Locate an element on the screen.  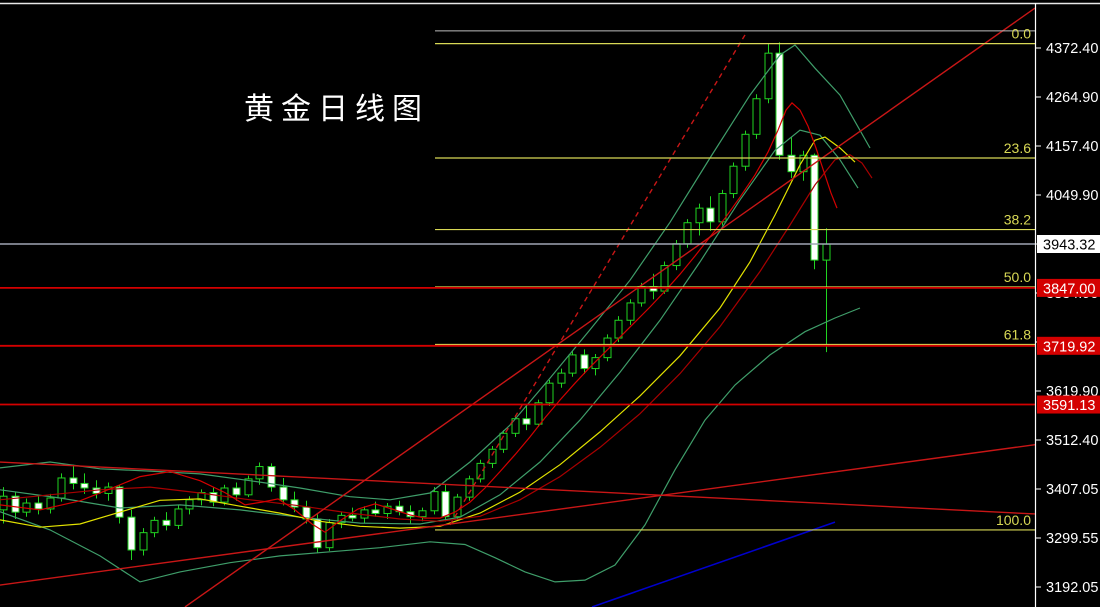
chart-title: 黄金日线图 is located at coordinates (336, 109).